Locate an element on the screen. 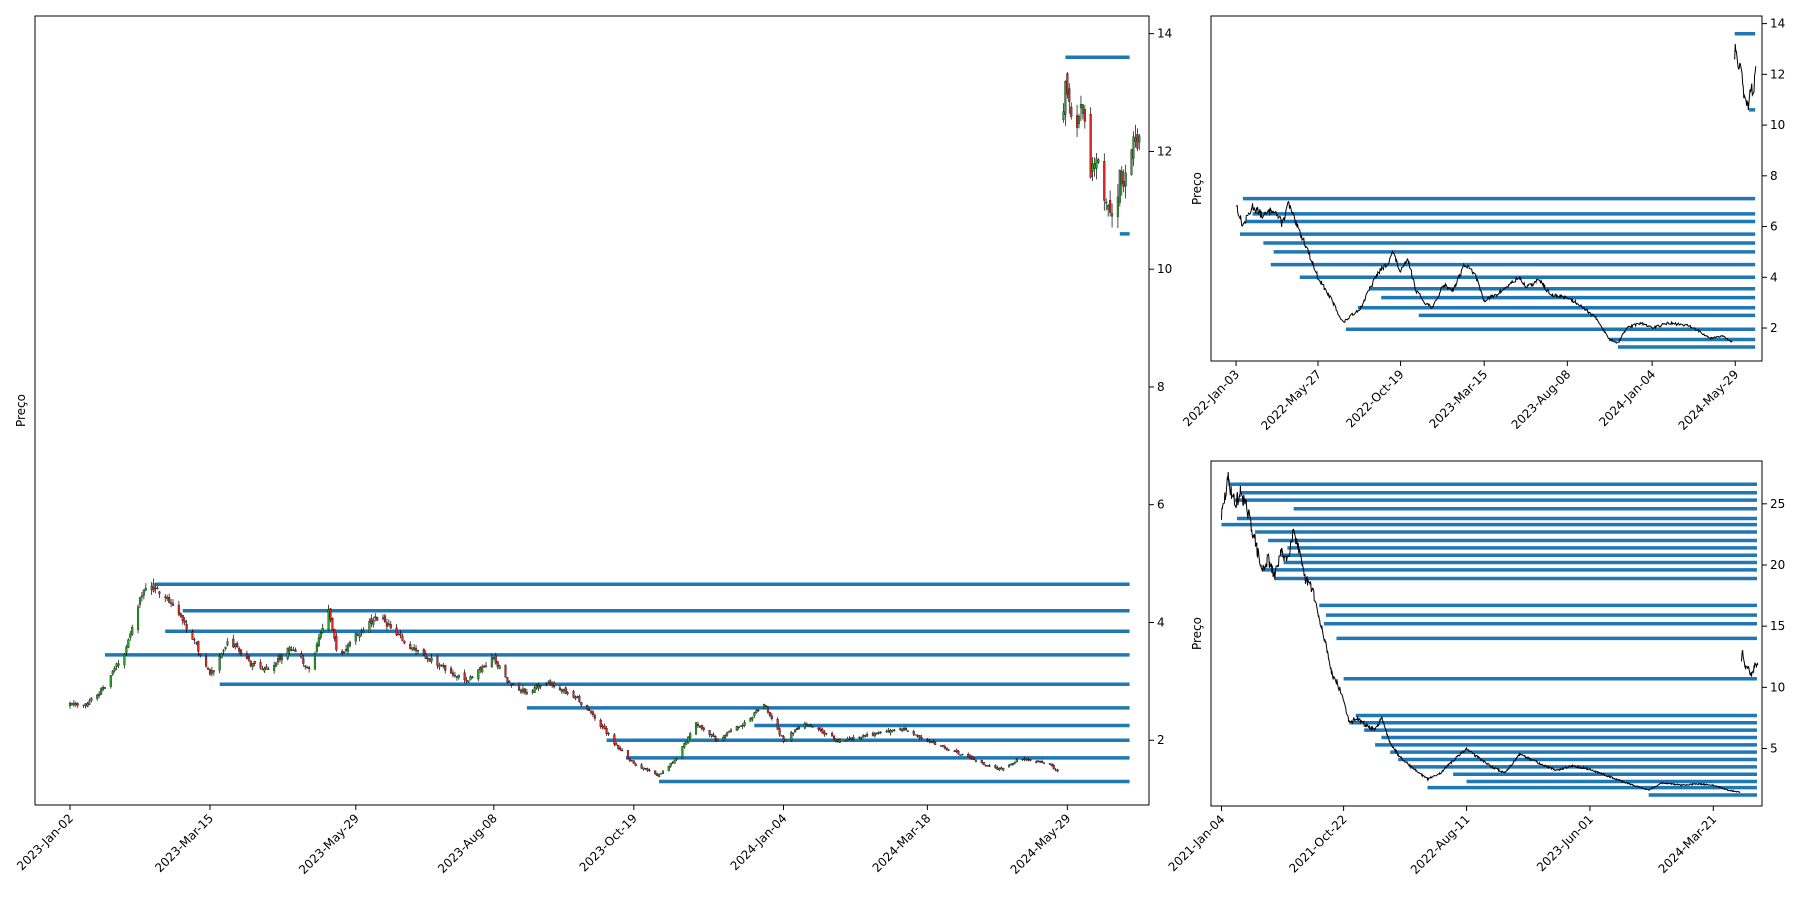 The height and width of the screenshot is (900, 1800). y-tick-label: 4 is located at coordinates (1161, 622).